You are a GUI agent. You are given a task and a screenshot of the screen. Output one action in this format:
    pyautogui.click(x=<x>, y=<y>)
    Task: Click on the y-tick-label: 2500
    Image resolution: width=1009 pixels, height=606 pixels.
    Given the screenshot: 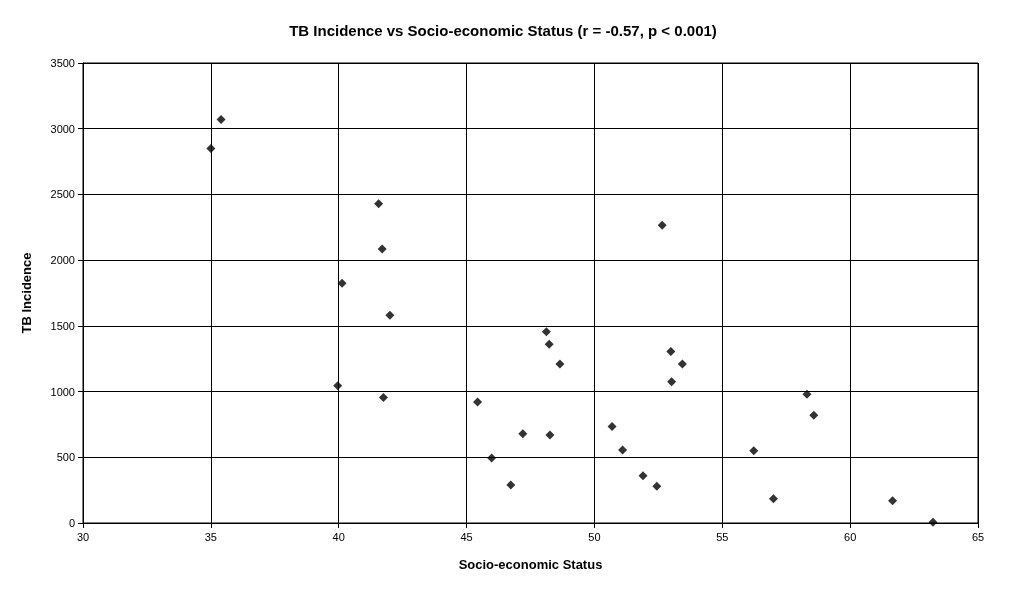 What is the action you would take?
    pyautogui.click(x=62, y=194)
    